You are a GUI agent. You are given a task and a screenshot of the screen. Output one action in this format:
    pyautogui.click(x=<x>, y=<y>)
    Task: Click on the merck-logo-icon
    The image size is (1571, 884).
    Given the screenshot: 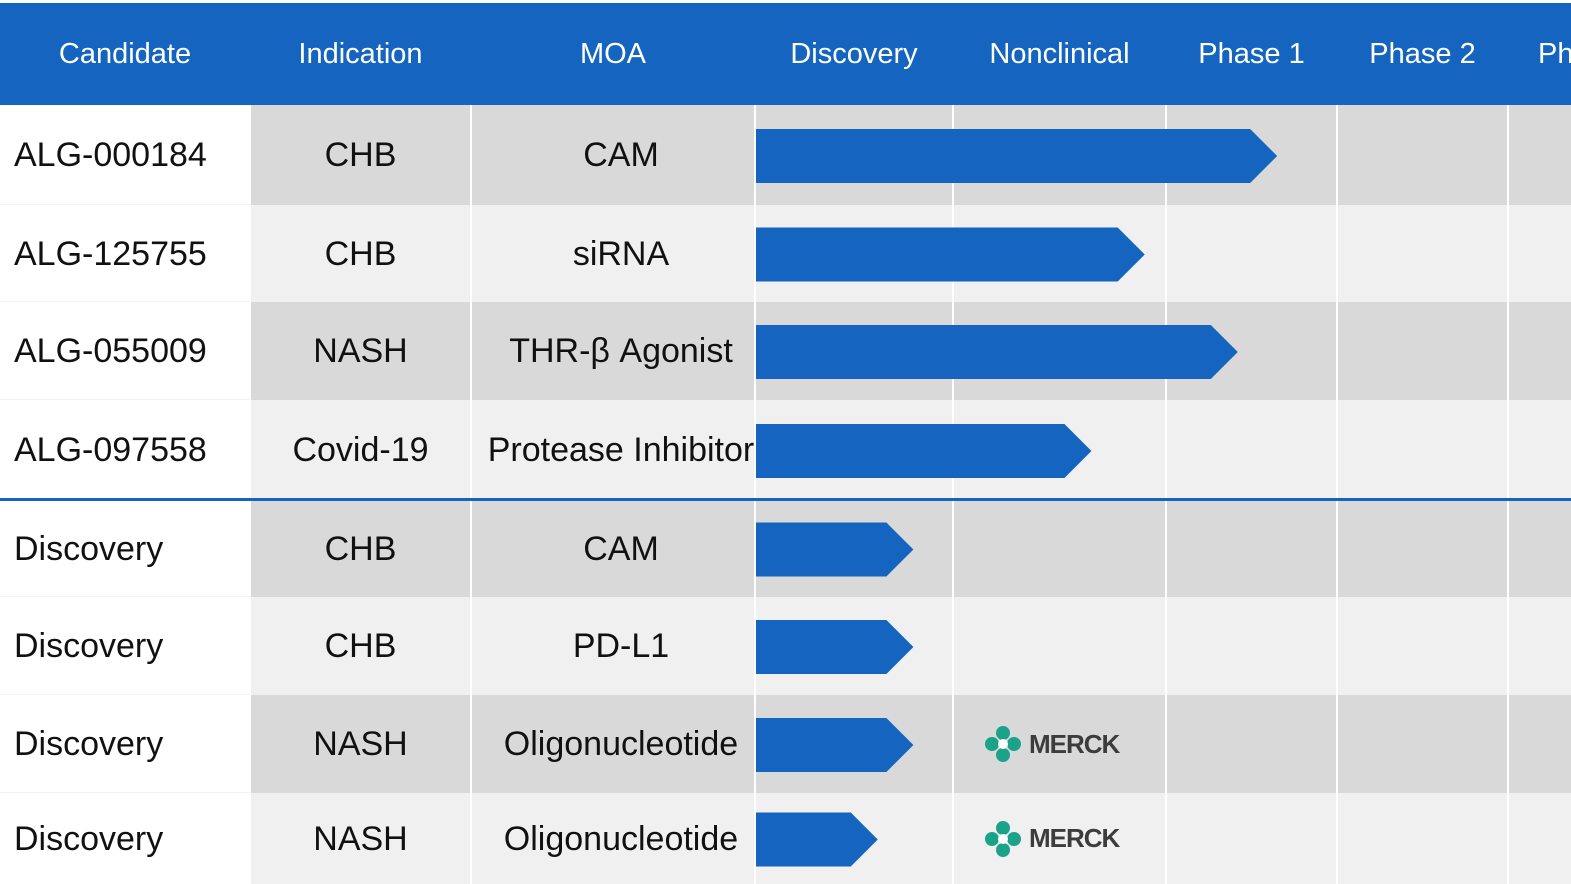 What is the action you would take?
    pyautogui.click(x=1003, y=838)
    